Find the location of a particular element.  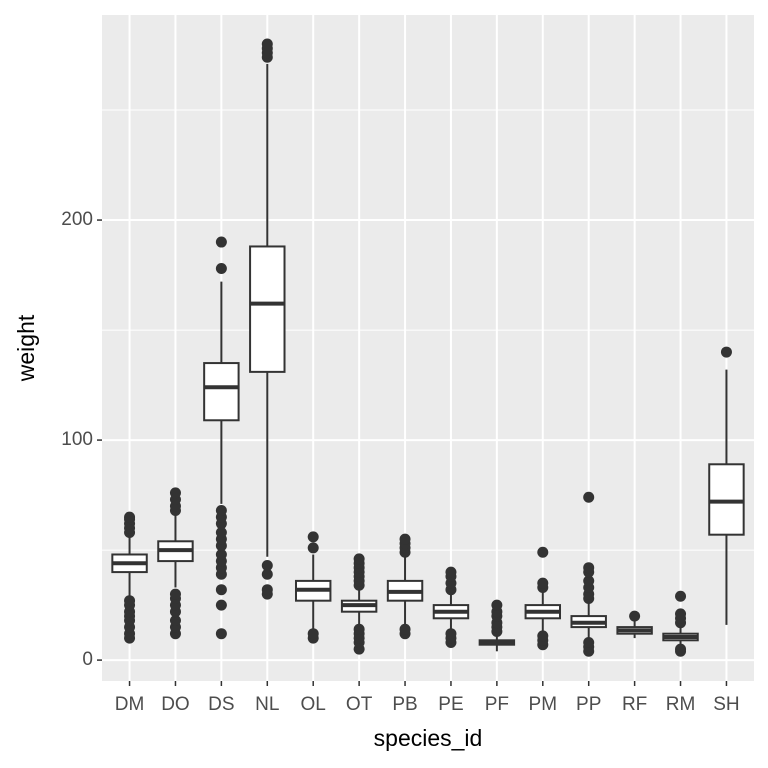

x-tick-label: DS is located at coordinates (221, 704).